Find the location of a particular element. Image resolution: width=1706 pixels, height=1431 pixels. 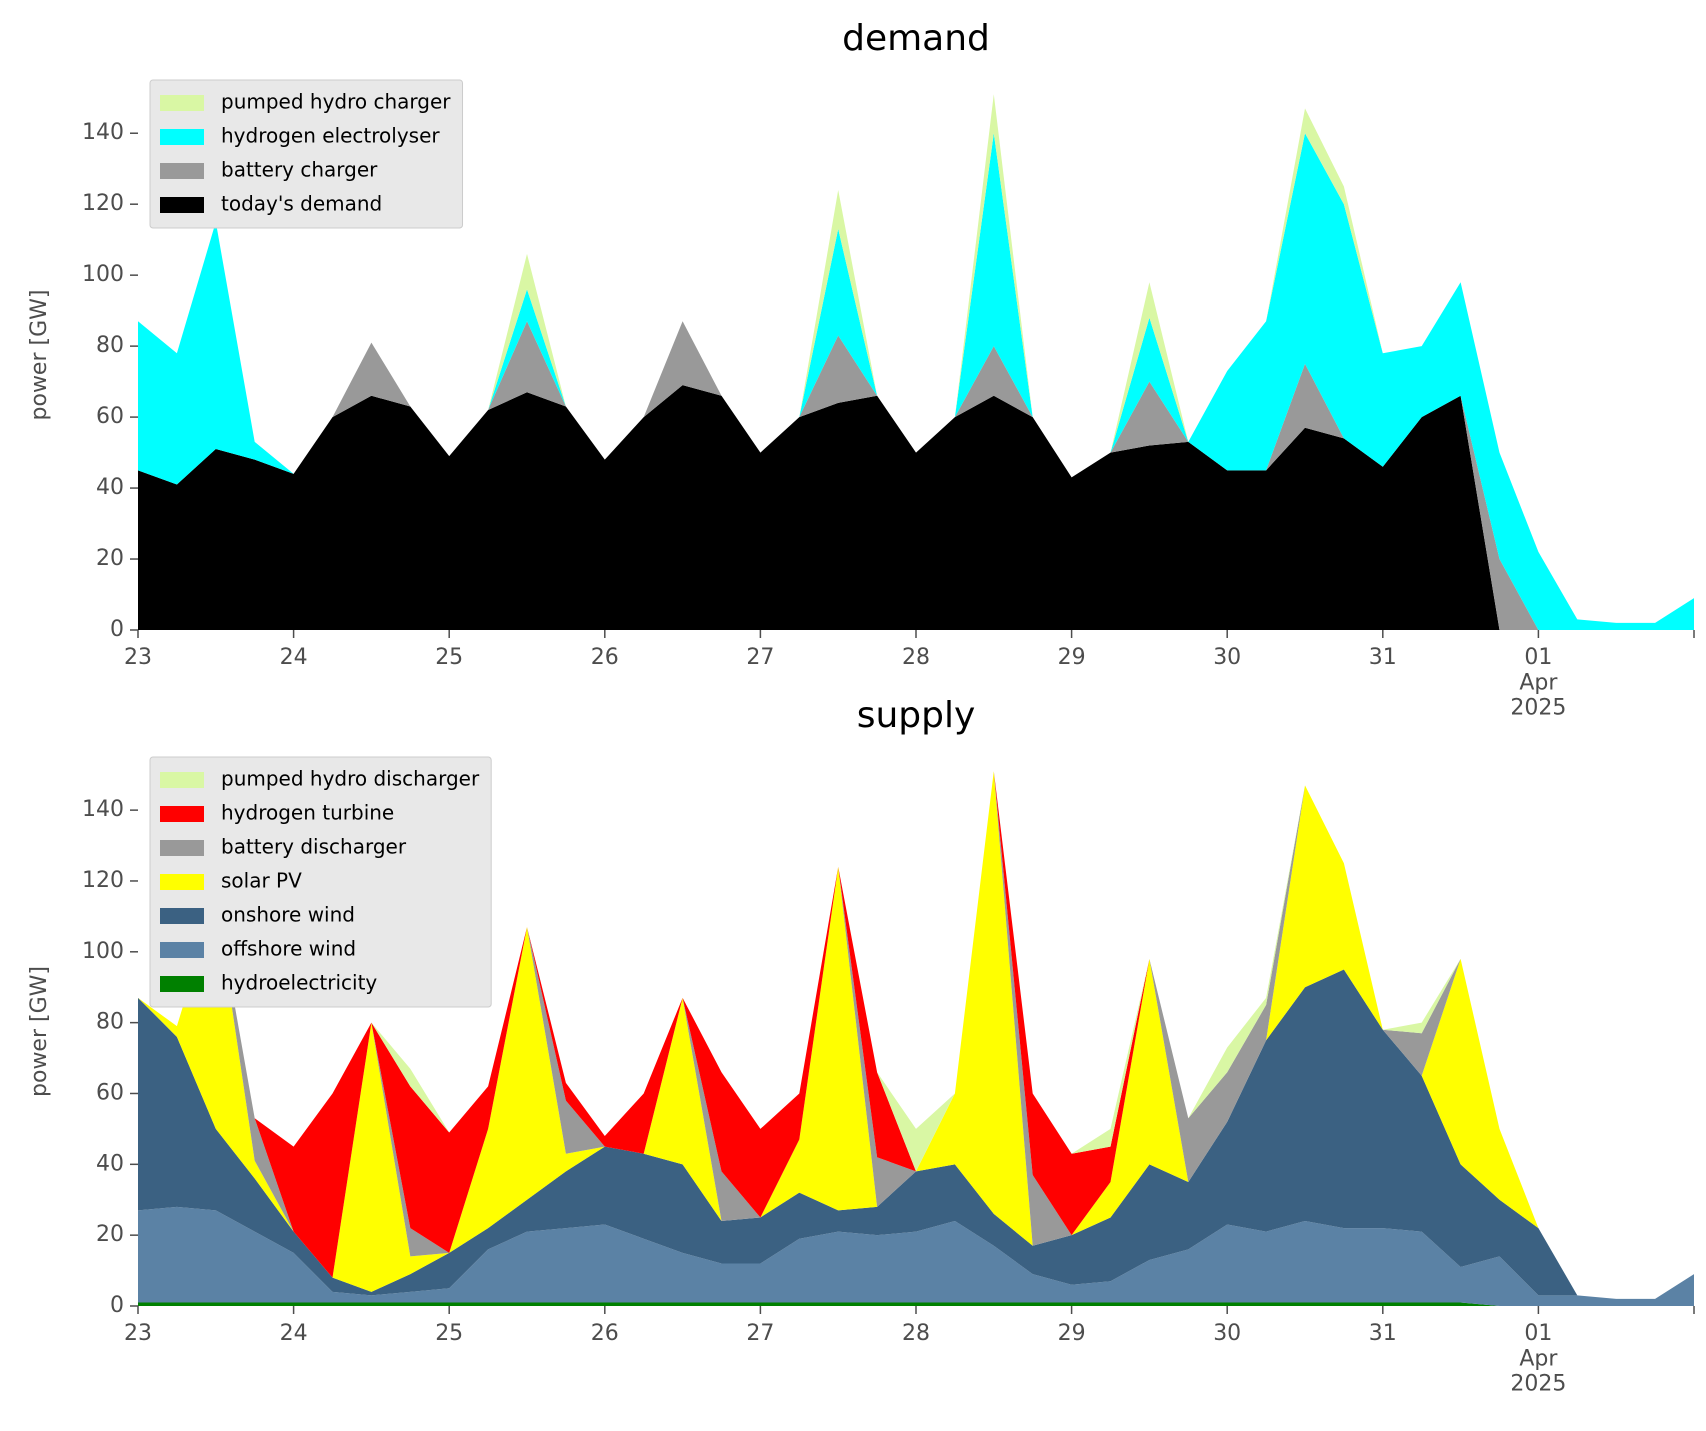

legend-label: hydrogen turbine is located at coordinates (307, 813).